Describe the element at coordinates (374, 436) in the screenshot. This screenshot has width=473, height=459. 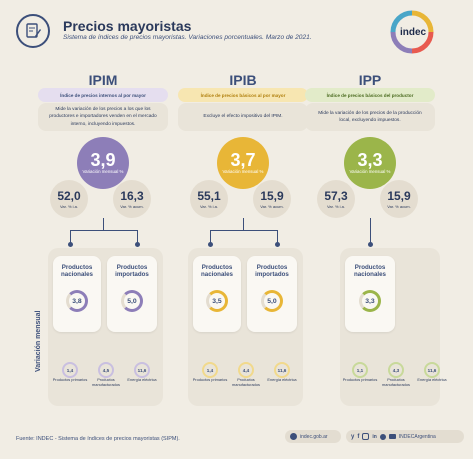
I see `linkedin-icon: in` at that location.